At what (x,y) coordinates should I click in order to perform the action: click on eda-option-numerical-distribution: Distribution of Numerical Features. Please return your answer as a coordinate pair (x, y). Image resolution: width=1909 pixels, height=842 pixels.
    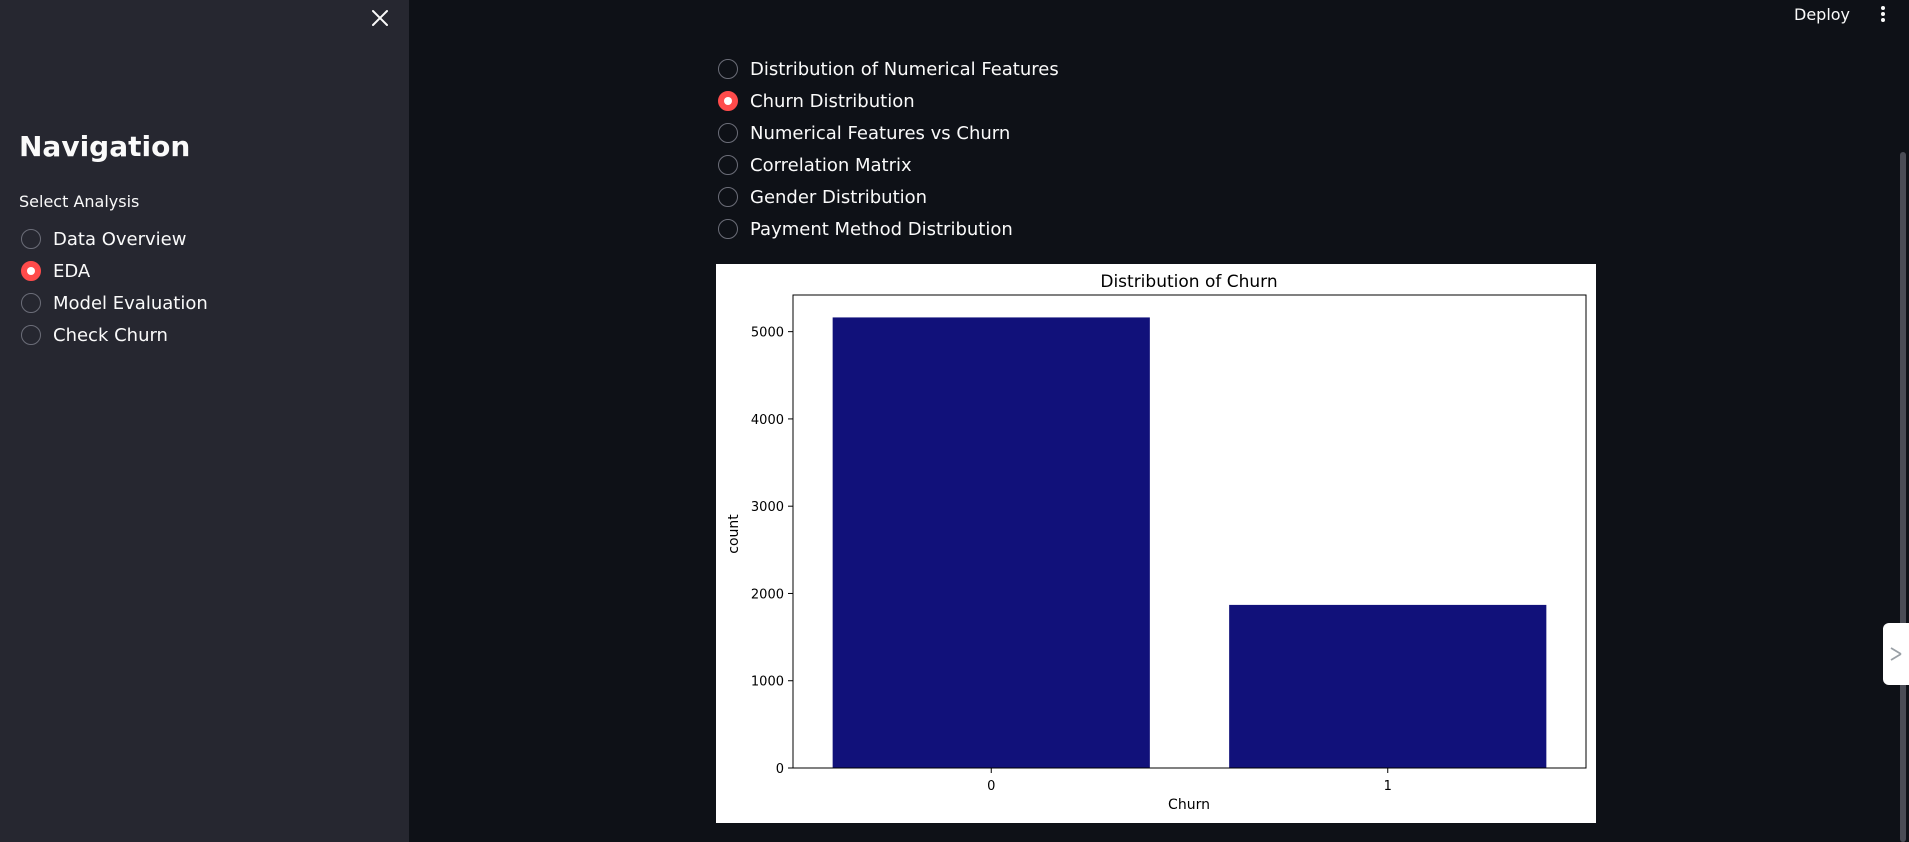
    Looking at the image, I should click on (888, 69).